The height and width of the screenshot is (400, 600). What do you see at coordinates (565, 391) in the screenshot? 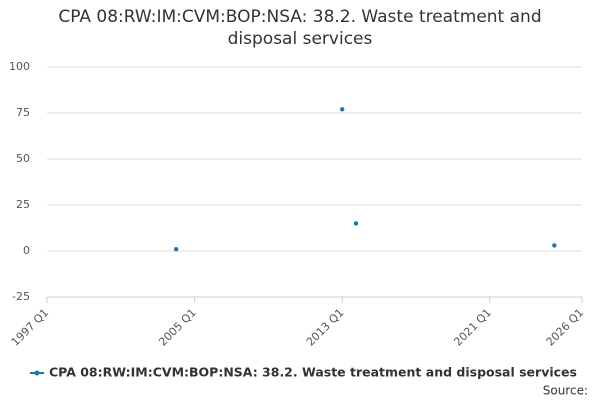
I see `source: Source:` at bounding box center [565, 391].